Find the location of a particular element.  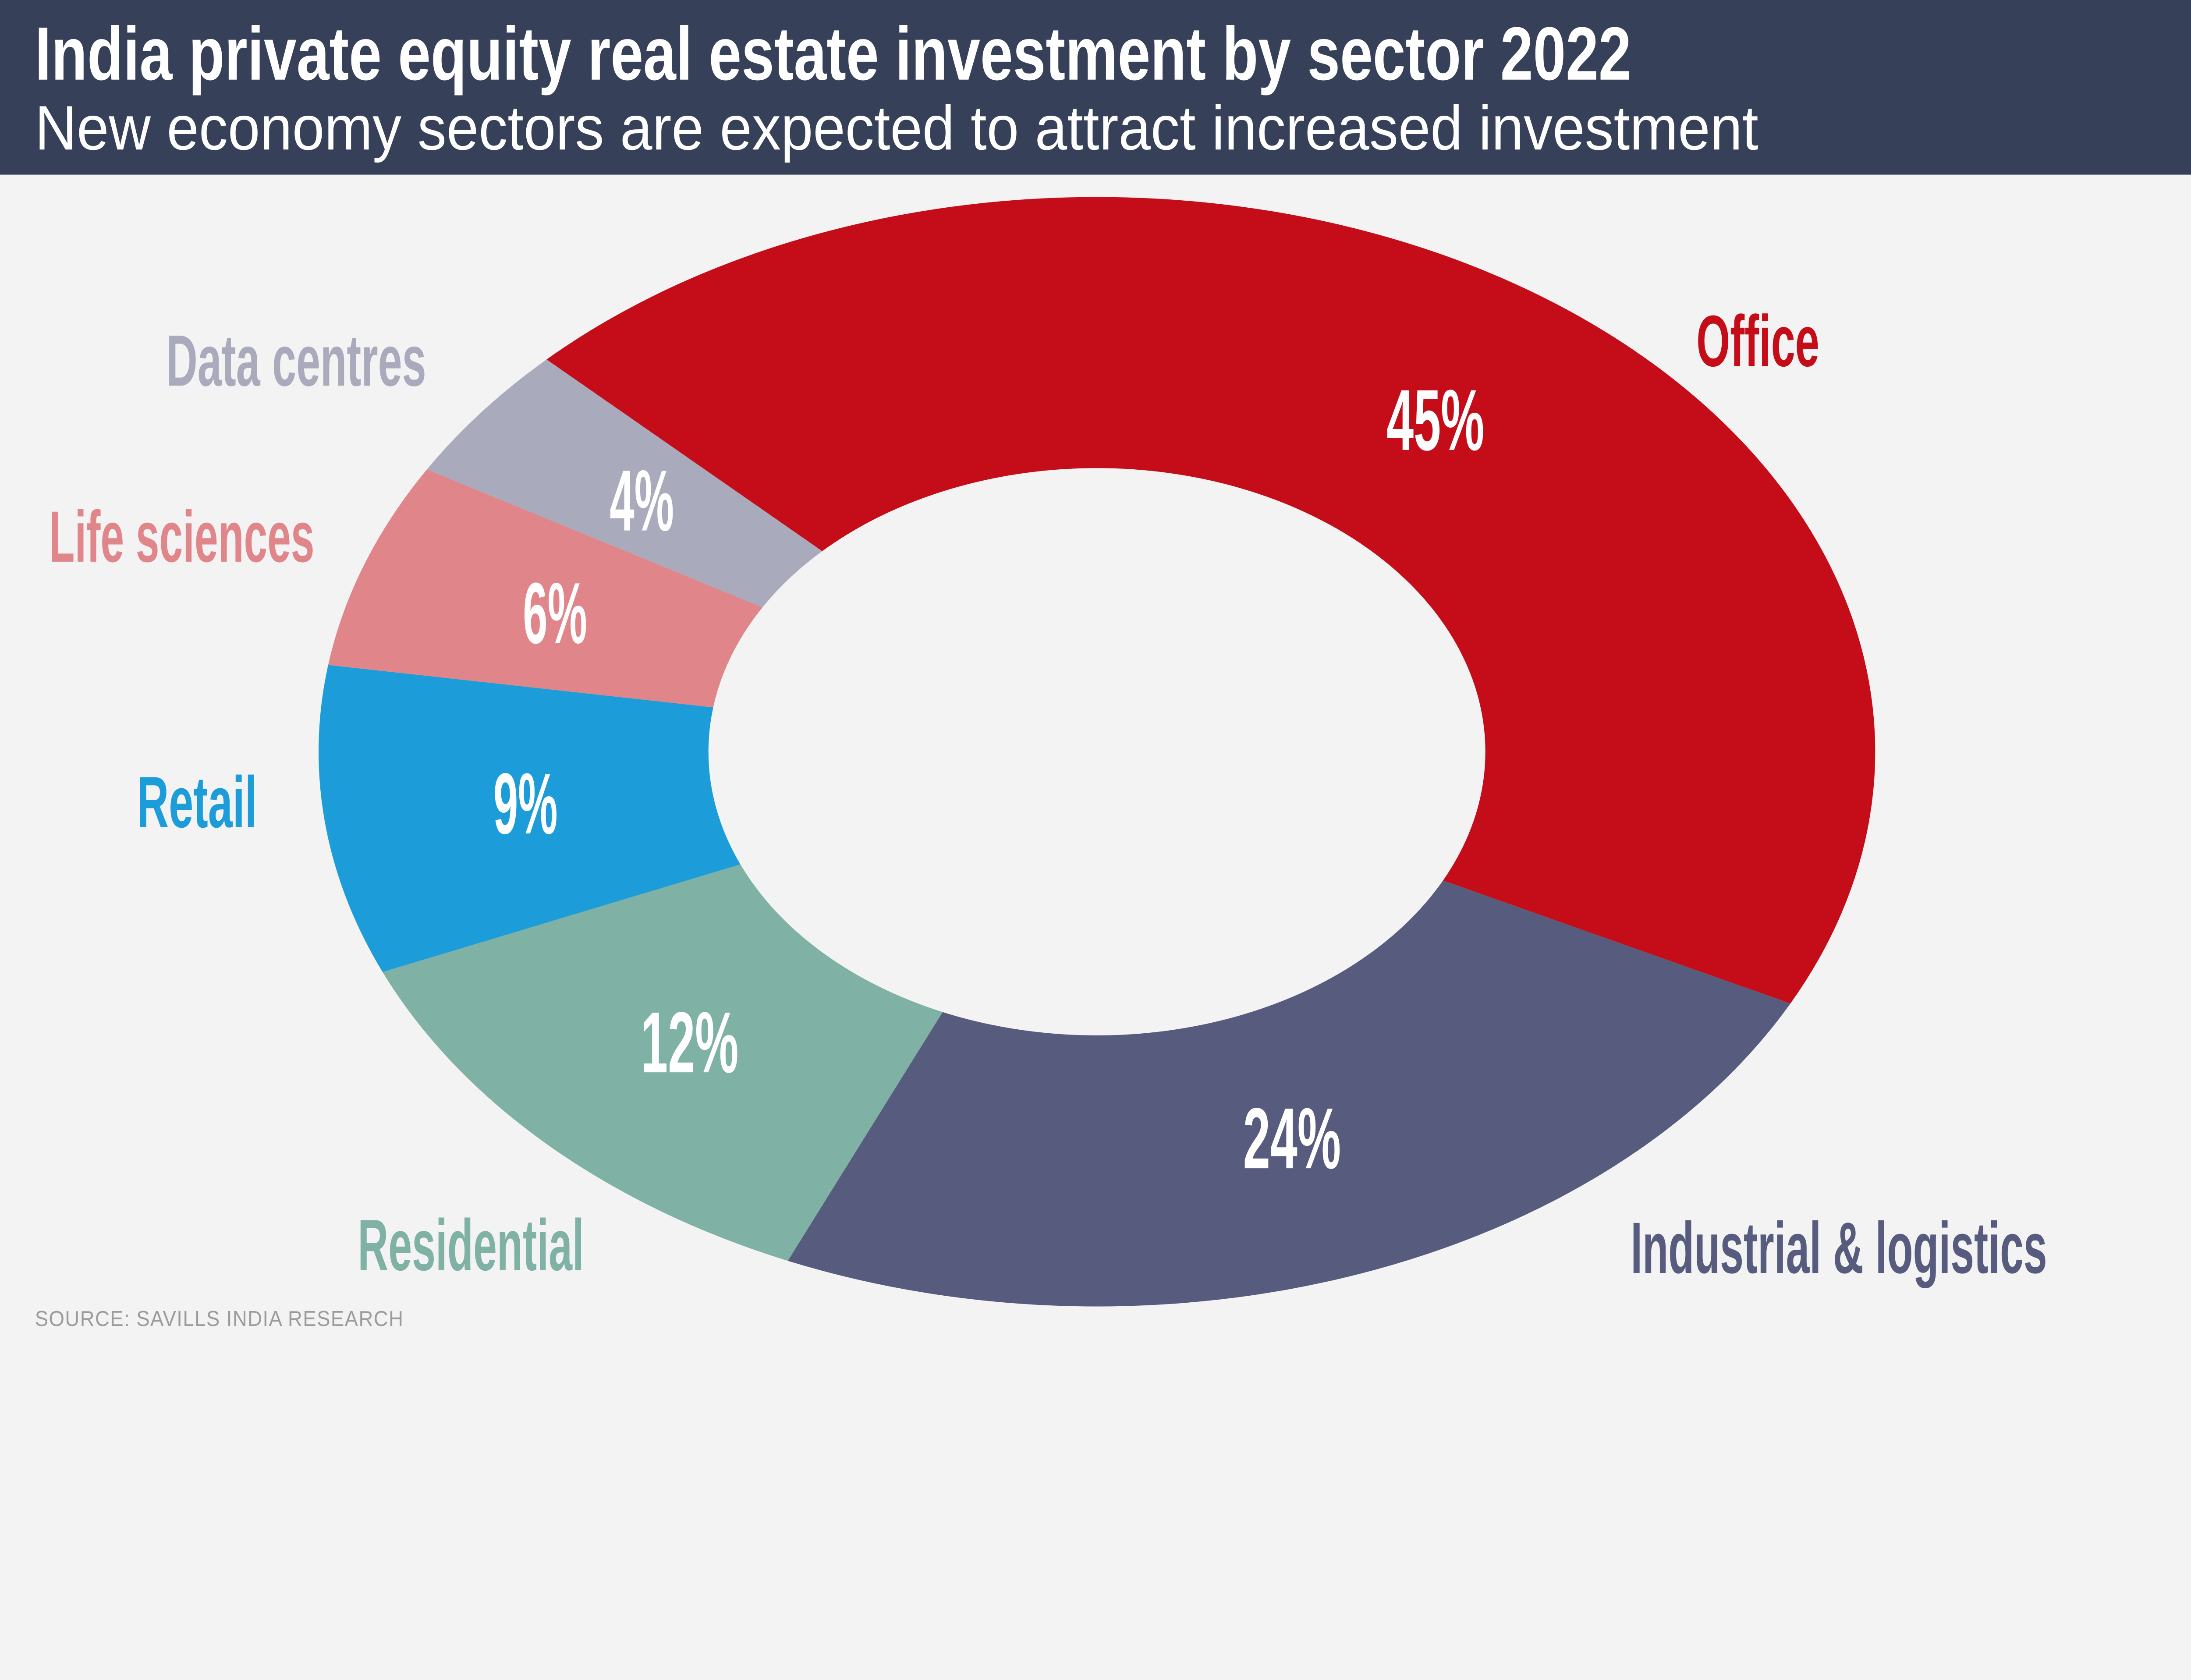

slice-data-centres is located at coordinates (625, 483).